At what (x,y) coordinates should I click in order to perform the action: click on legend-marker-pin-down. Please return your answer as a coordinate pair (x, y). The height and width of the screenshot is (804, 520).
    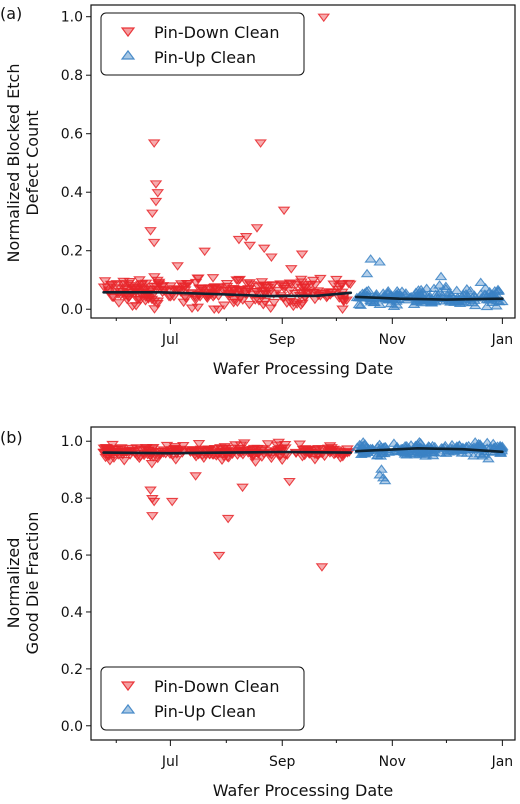
    Looking at the image, I should click on (128, 32).